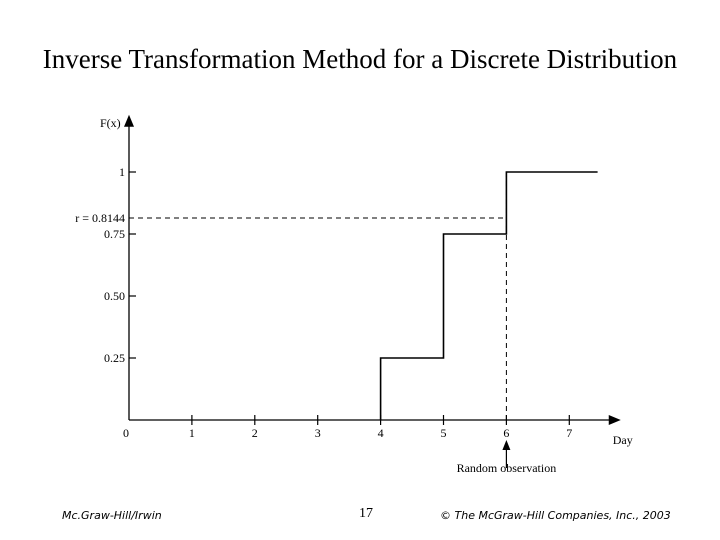 The width and height of the screenshot is (720, 540). I want to click on x-tick-label: 4, so click(381, 433).